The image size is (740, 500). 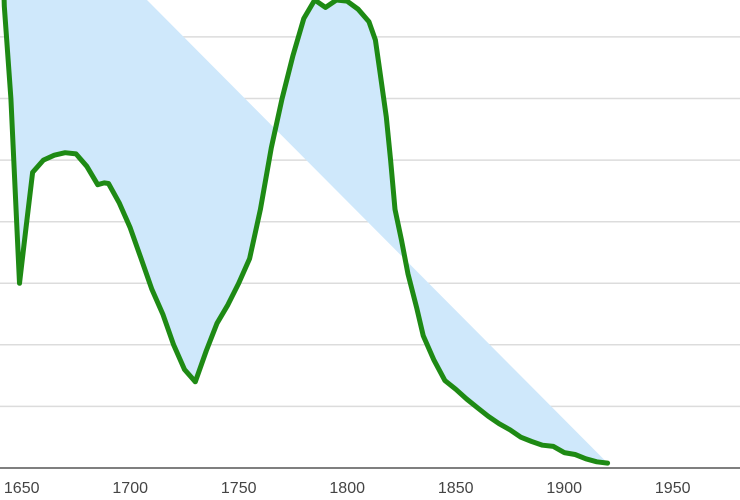 I want to click on x-tick-label: 1800, so click(x=347, y=488).